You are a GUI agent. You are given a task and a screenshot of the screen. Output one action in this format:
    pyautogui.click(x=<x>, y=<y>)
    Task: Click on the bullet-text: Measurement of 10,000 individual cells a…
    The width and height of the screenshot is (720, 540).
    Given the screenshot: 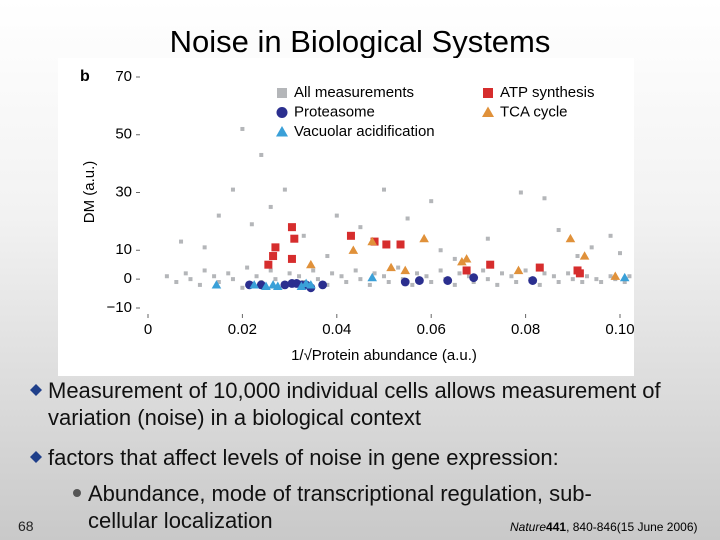 What is the action you would take?
    pyautogui.click(x=354, y=404)
    